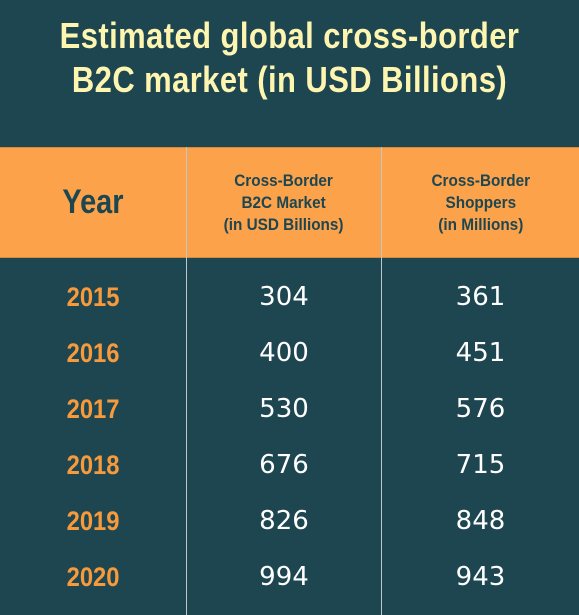  I want to click on shoppers-value-cell: 451, so click(480, 353).